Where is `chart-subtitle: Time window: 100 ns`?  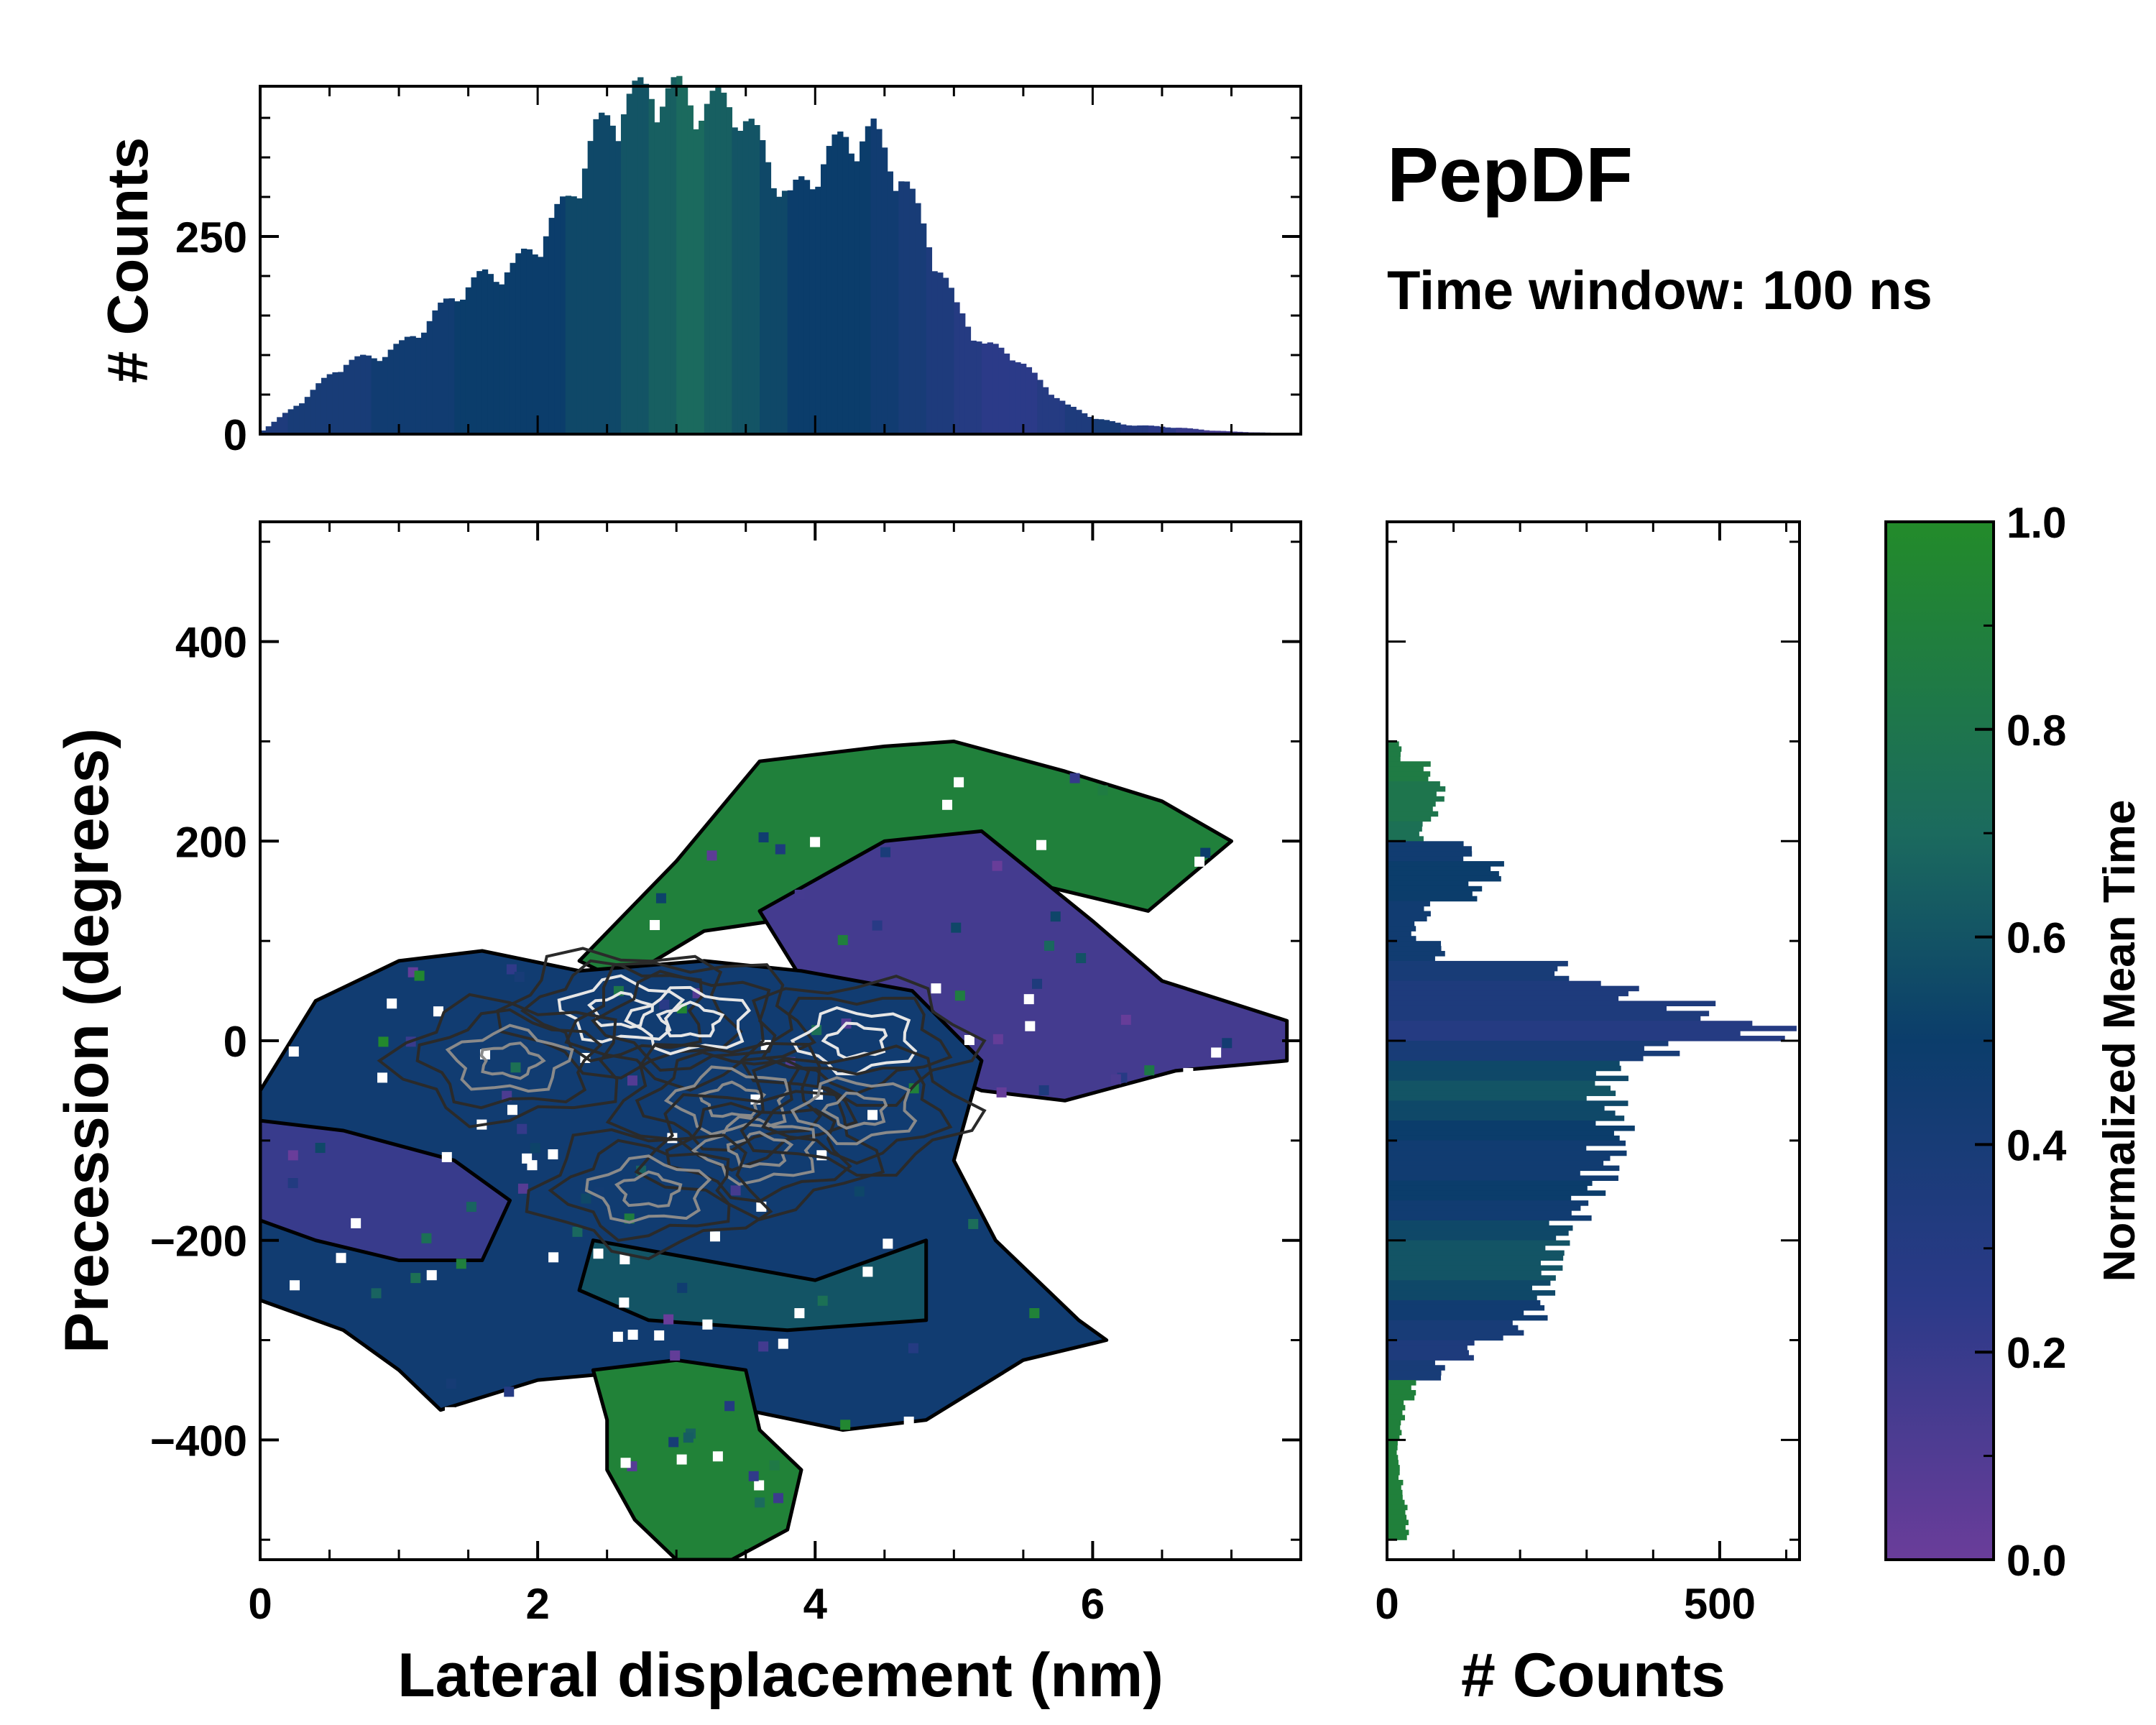 chart-subtitle: Time window: 100 ns is located at coordinates (1659, 290).